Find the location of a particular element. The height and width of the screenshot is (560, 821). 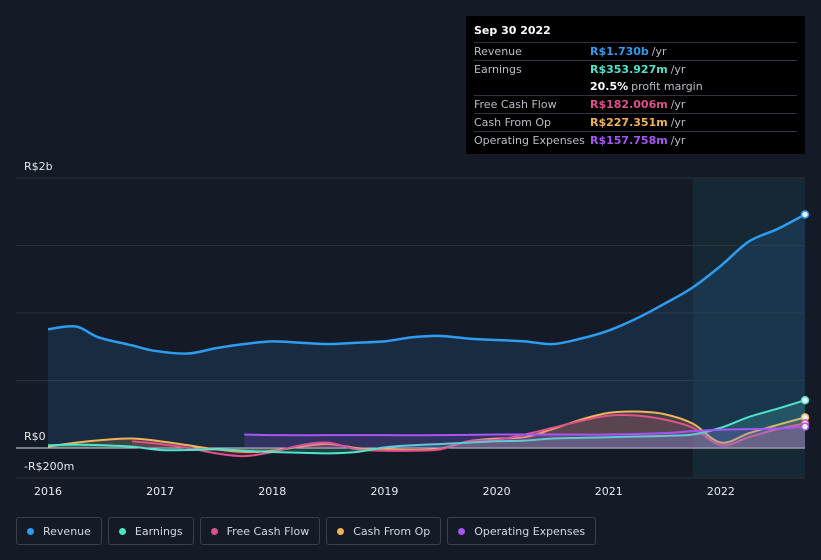

legend-item-free-cash-flow: Free Cash Flow is located at coordinates (260, 531).